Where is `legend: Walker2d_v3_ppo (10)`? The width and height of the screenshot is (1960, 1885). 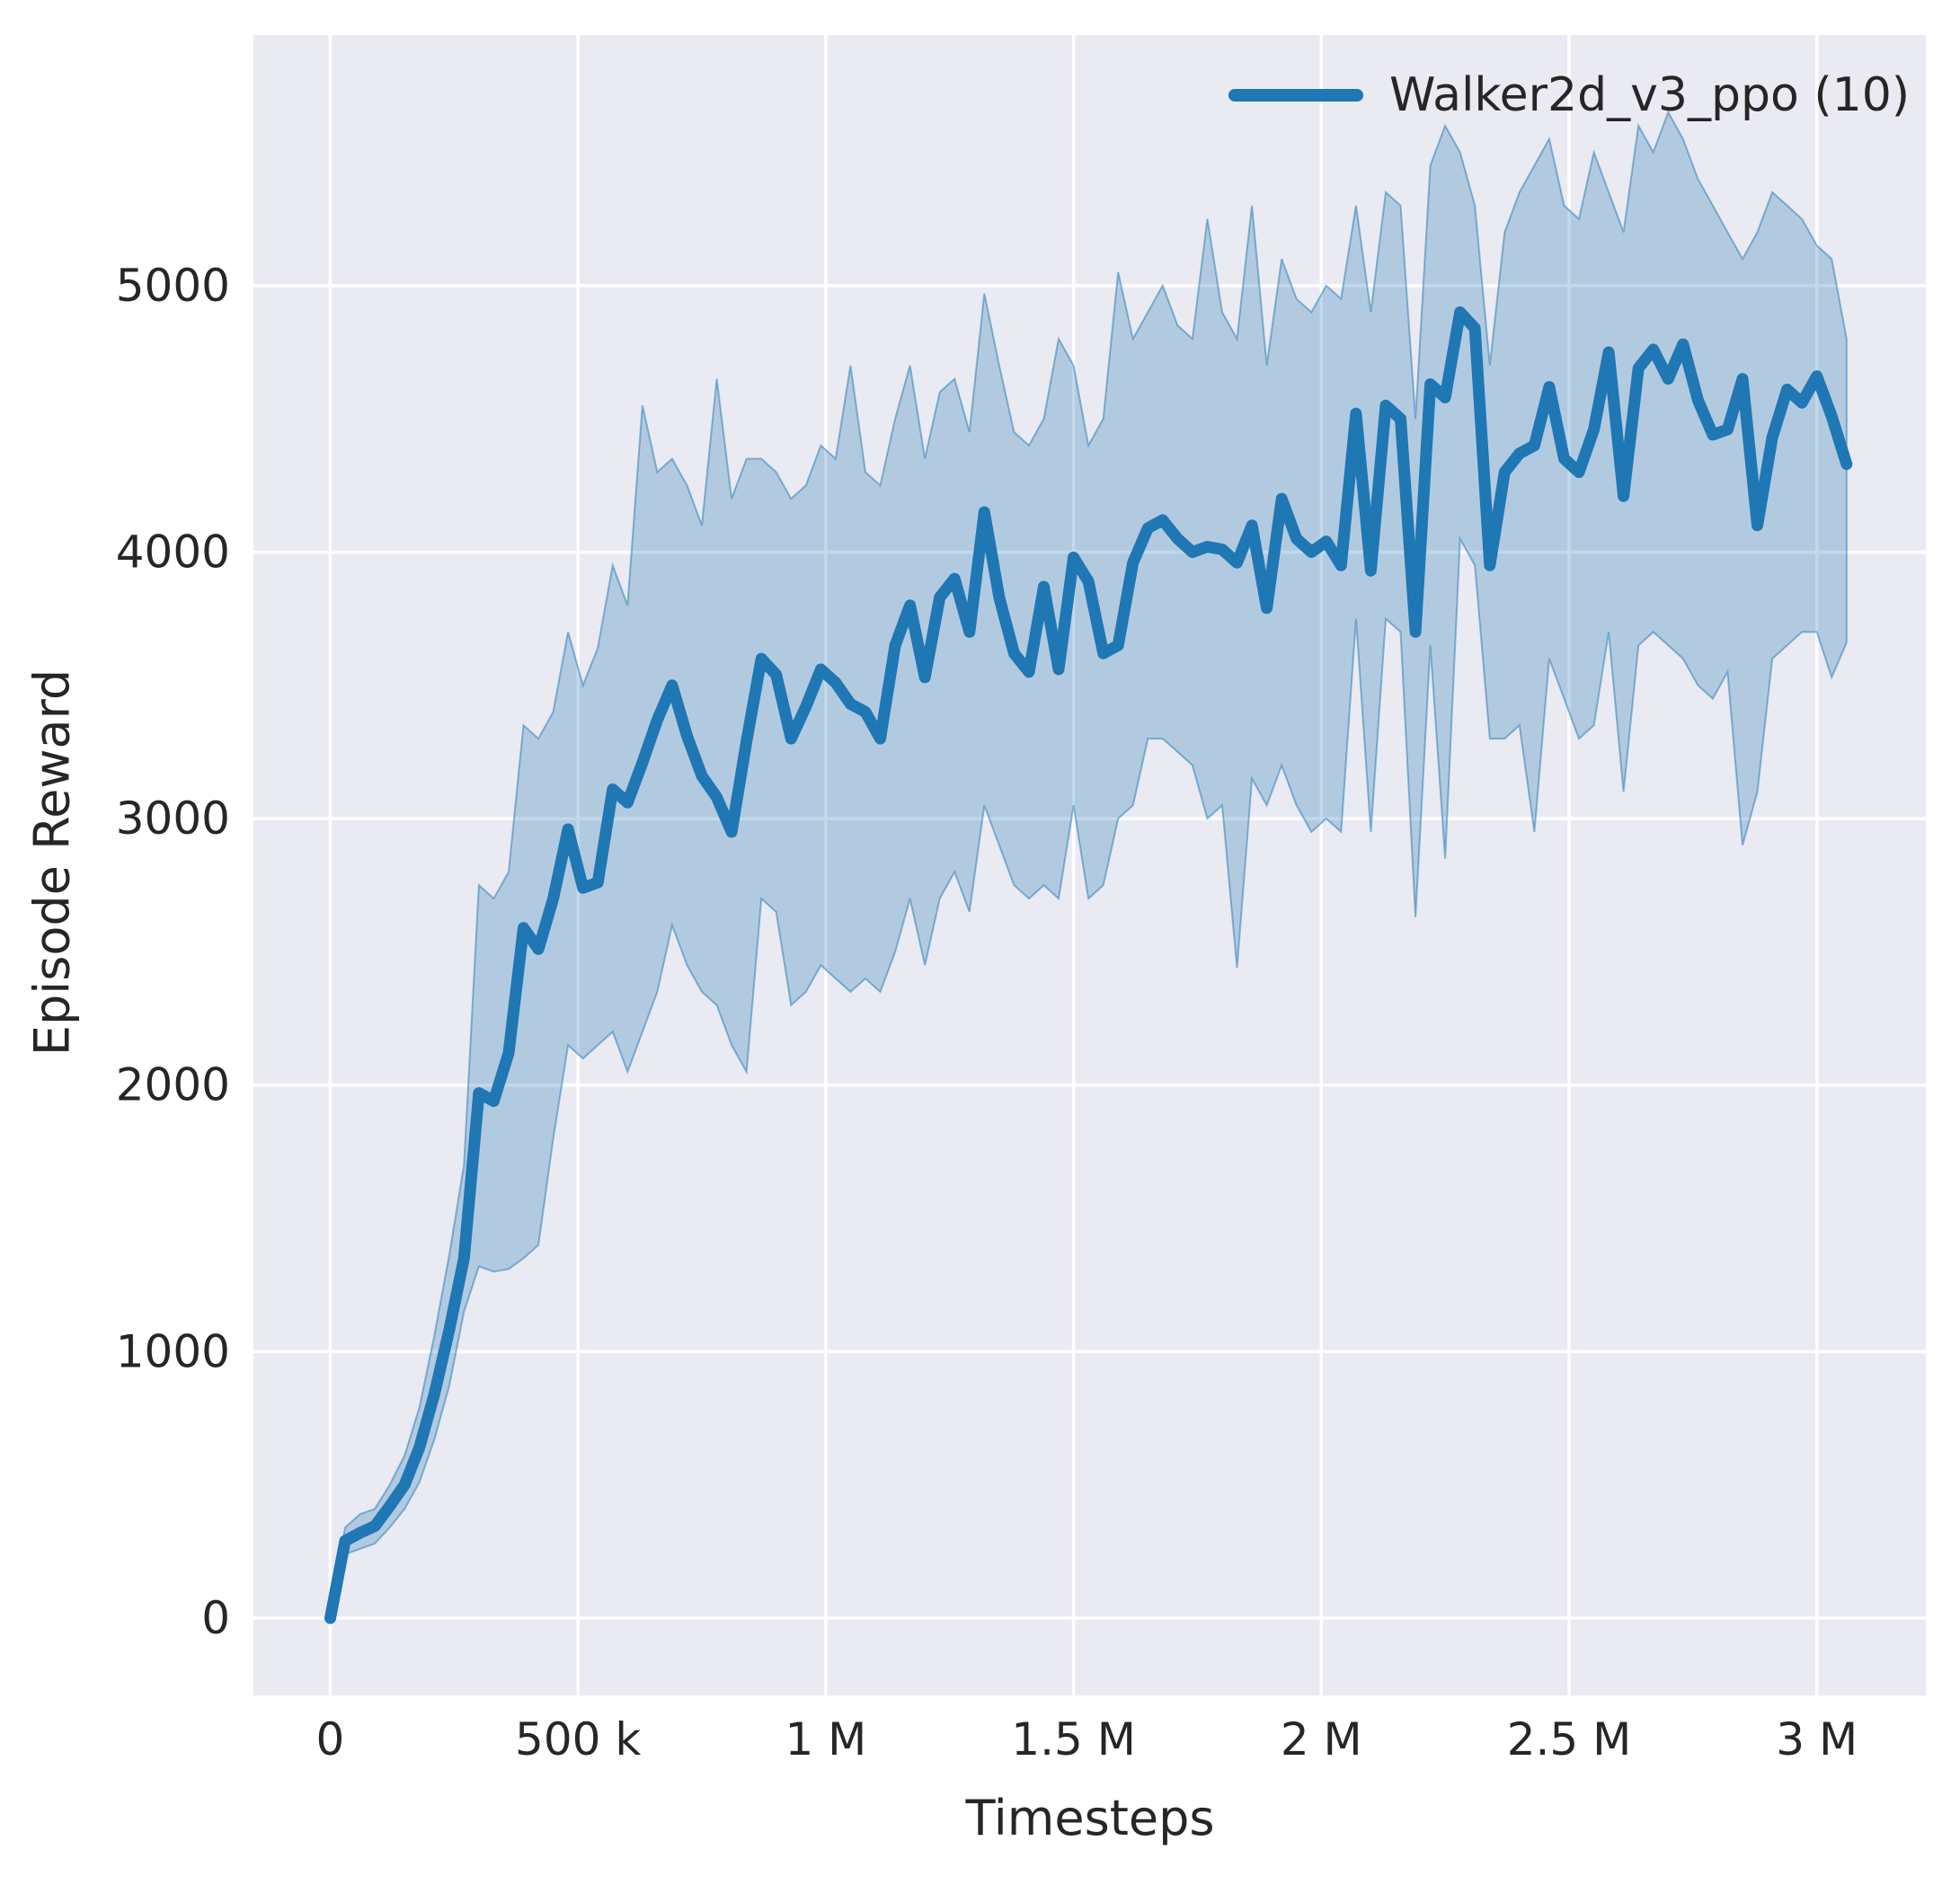 legend: Walker2d_v3_ppo (10) is located at coordinates (1569, 95).